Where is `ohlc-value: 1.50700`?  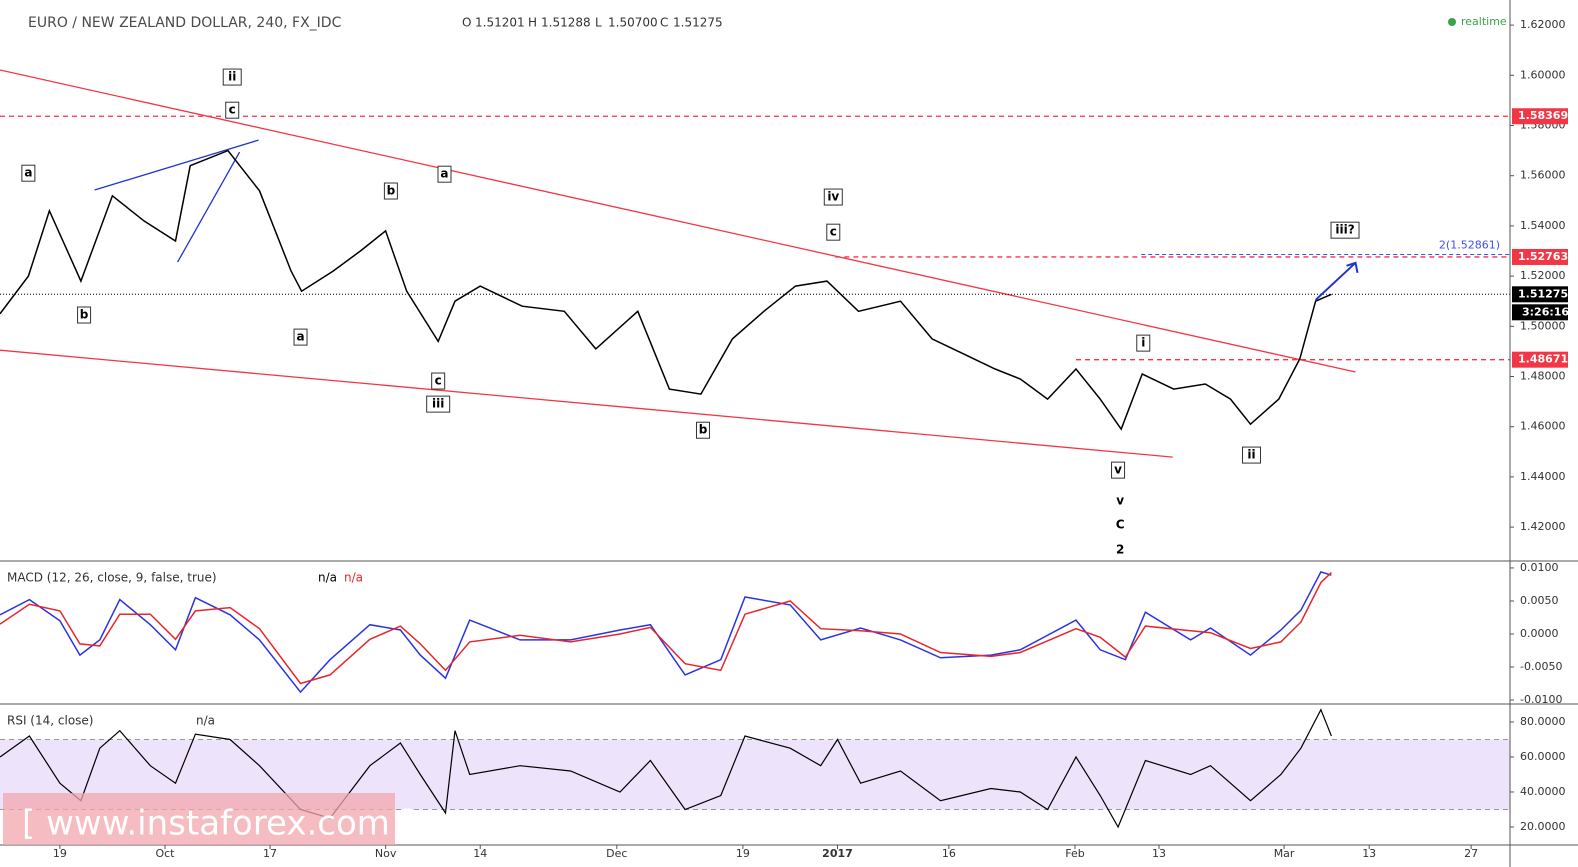
ohlc-value: 1.50700 is located at coordinates (633, 23).